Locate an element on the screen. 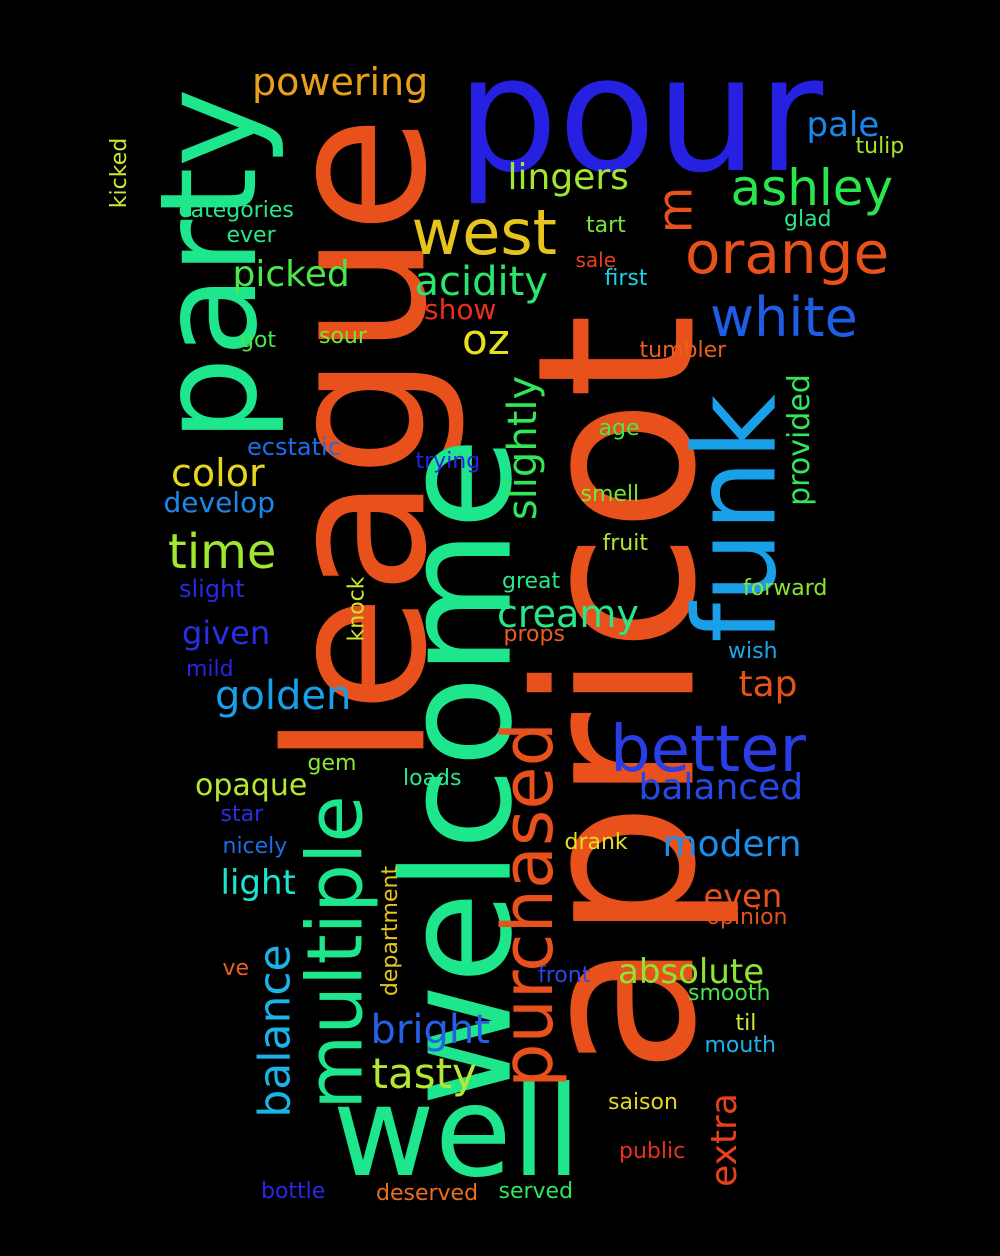 This screenshot has width=1000, height=1256. word-show: show is located at coordinates (460, 309).